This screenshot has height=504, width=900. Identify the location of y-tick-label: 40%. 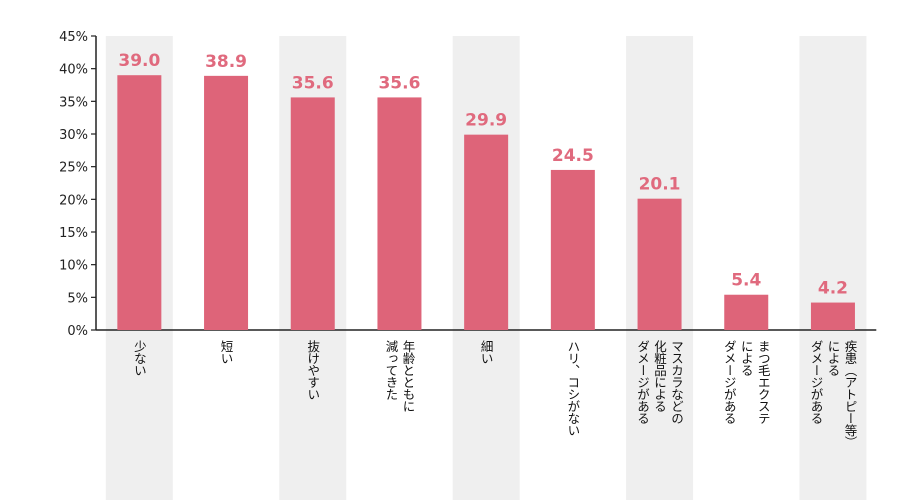
(73, 70).